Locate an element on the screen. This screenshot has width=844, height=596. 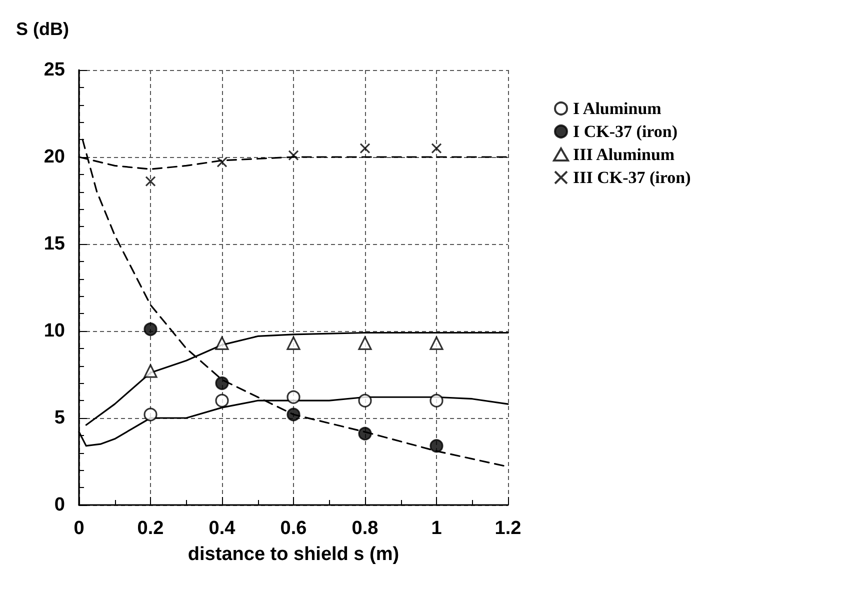
y-tick-label: 20 is located at coordinates (54, 157).